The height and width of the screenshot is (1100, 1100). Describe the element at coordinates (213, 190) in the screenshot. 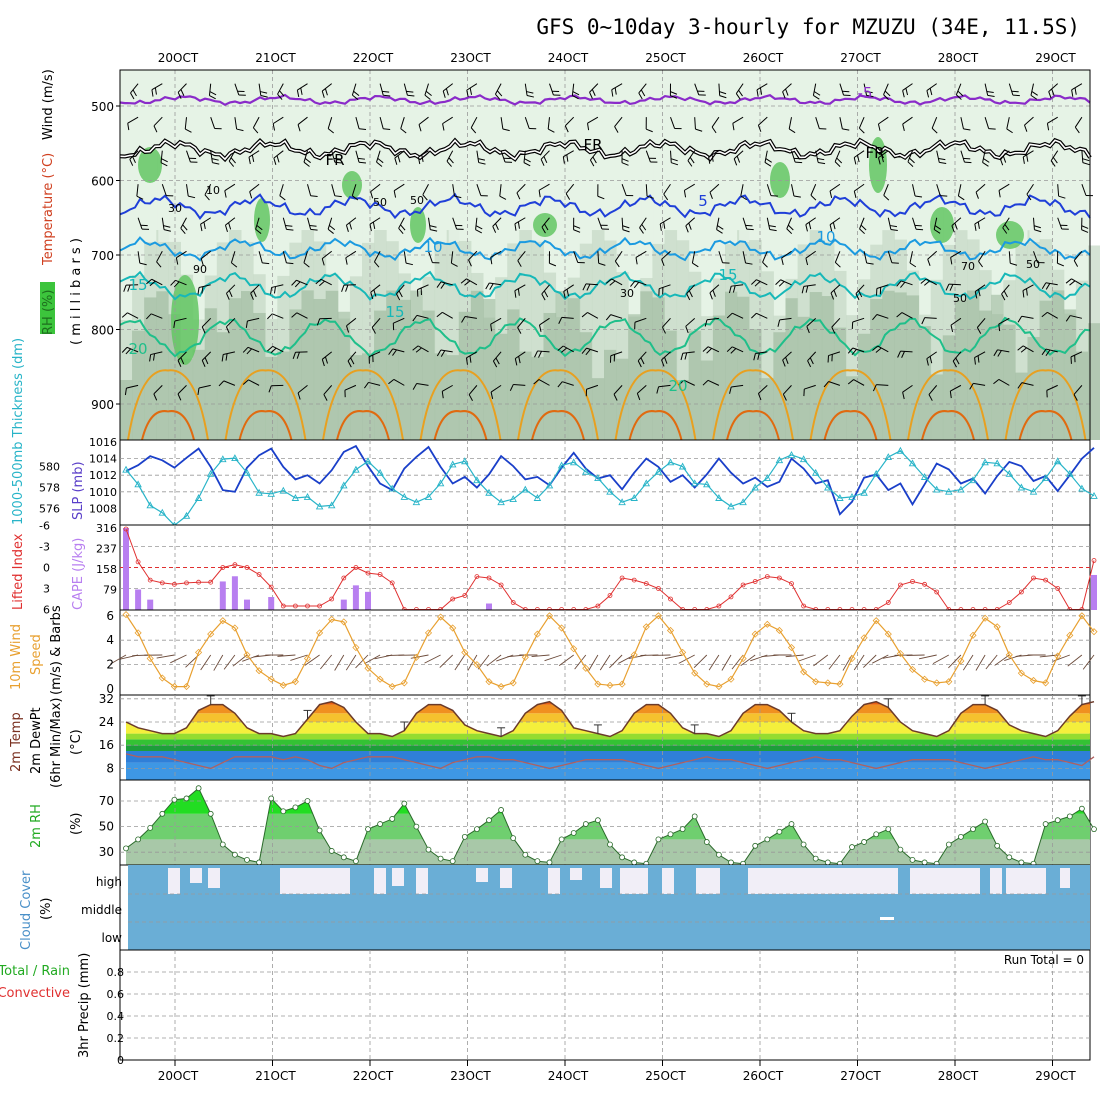

I see `contour-label: 10` at that location.